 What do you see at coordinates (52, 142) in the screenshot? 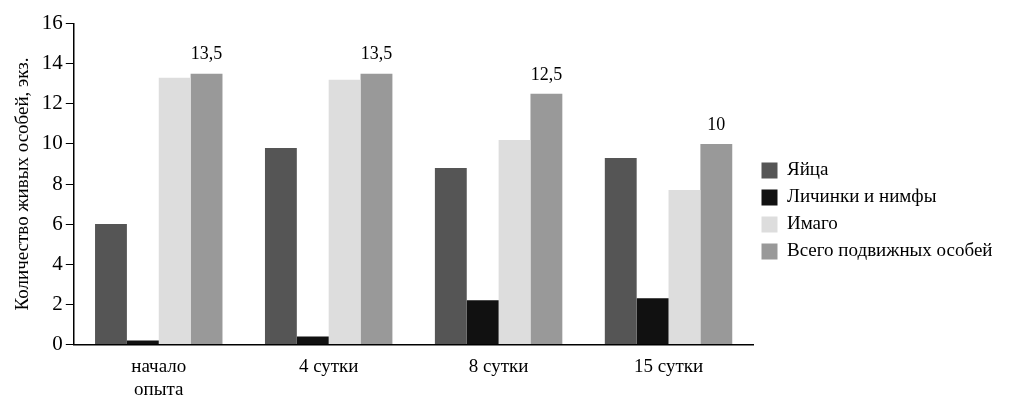
I see `y-tick-label: 10` at bounding box center [52, 142].